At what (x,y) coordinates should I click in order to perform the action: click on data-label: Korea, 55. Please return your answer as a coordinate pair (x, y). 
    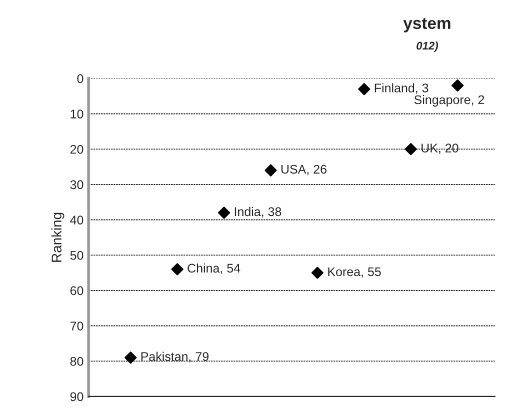
    Looking at the image, I should click on (354, 272).